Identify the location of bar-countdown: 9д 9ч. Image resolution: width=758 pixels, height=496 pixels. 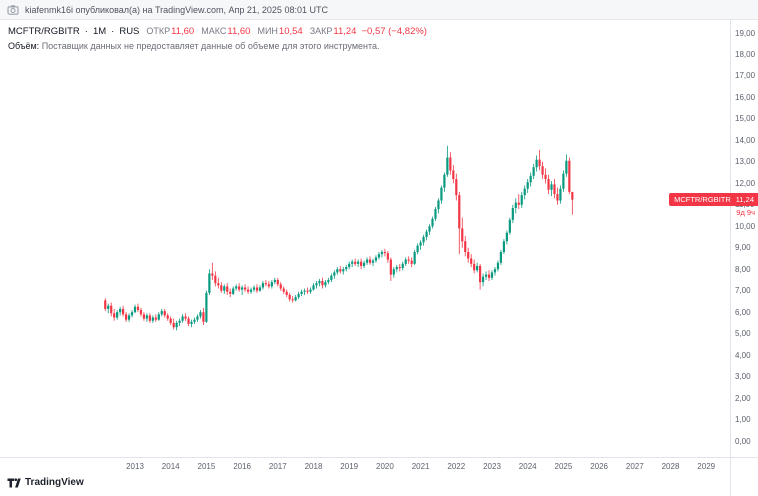
(745, 212).